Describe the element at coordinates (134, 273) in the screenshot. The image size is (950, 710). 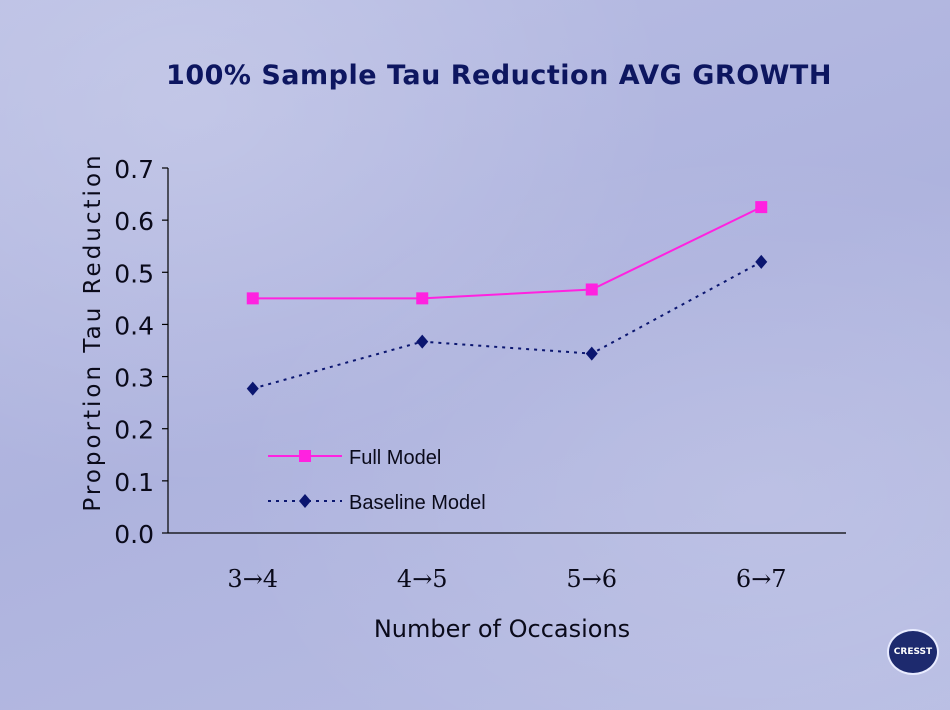
I see `y-tick-label: 0.5` at that location.